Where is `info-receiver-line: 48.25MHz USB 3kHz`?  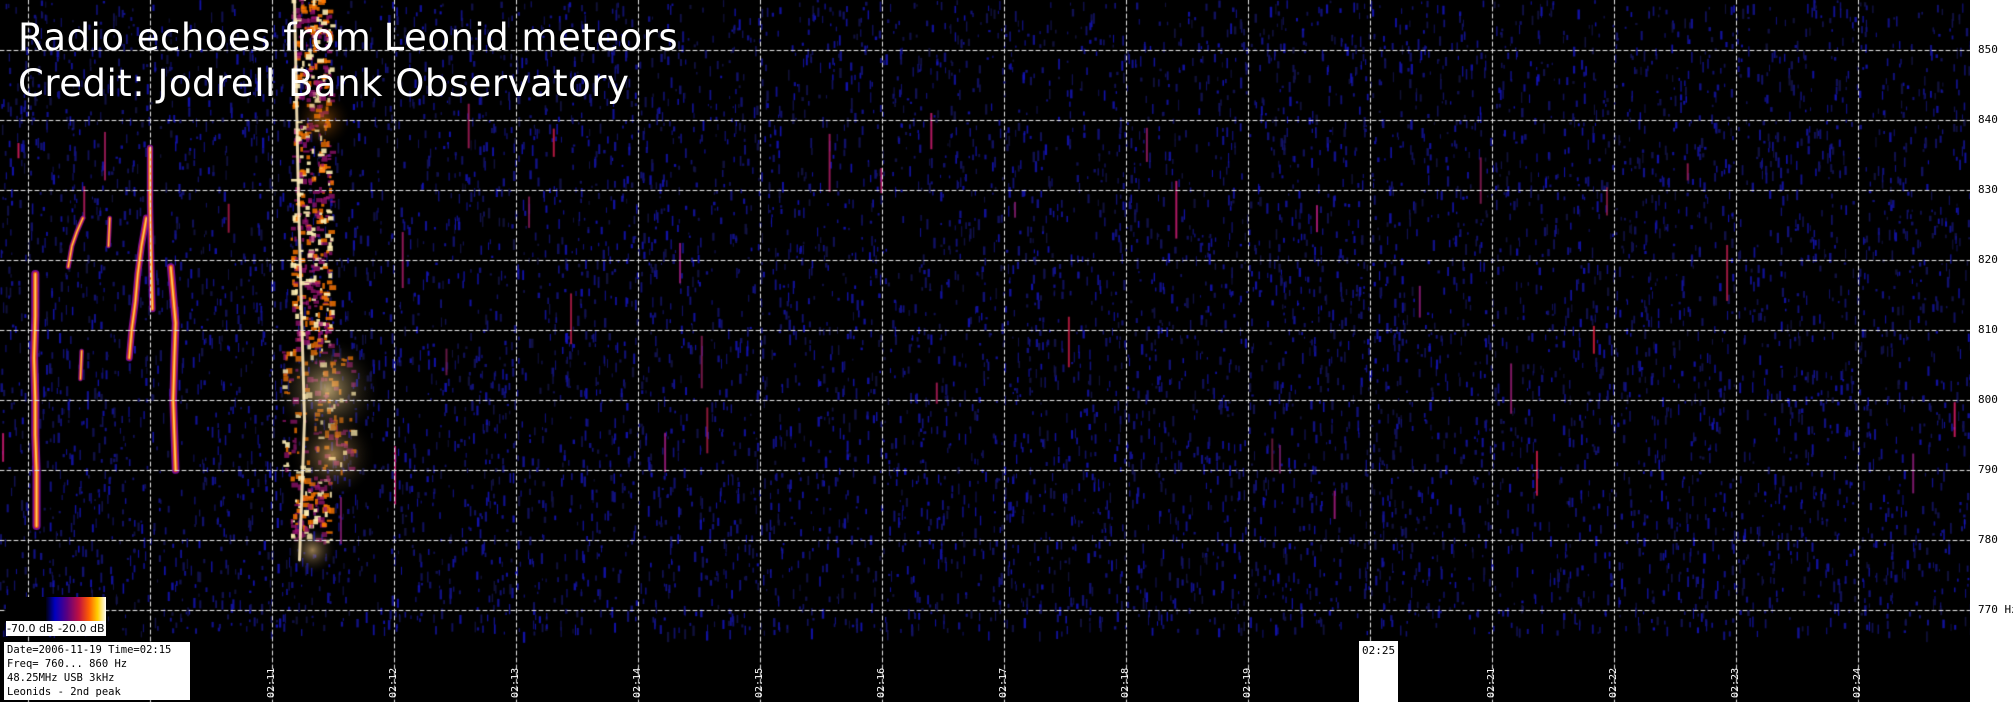
info-receiver-line: 48.25MHz USB 3kHz is located at coordinates (61, 678).